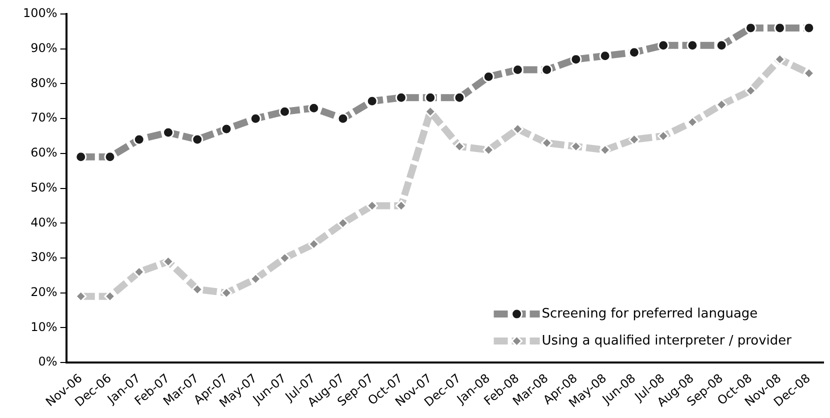 The image size is (830, 418). I want to click on y-tick-label: 90%, so click(44, 47).